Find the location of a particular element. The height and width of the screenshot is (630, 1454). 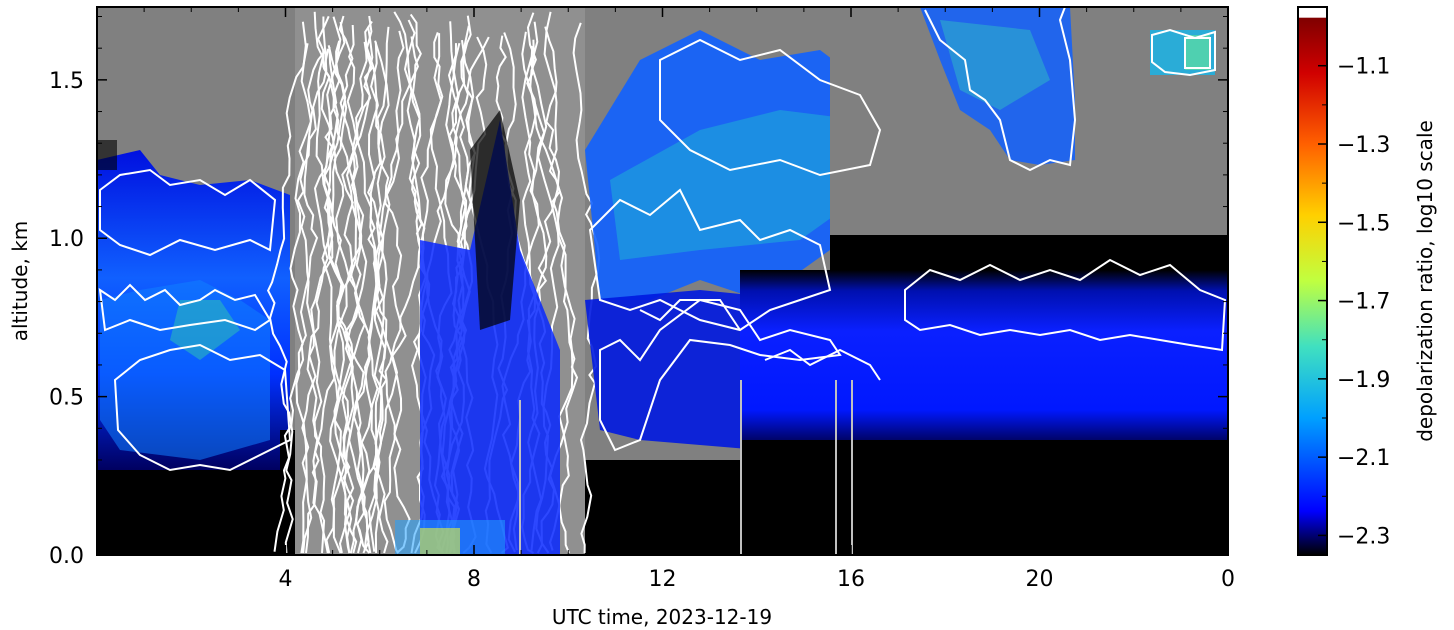

colorbar-tick-label: −2.3 is located at coordinates (1363, 536).